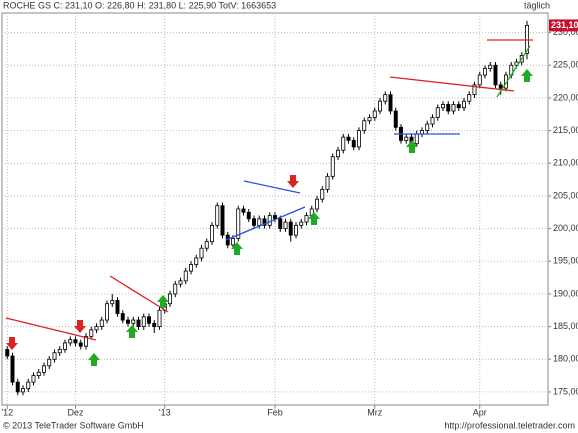  What do you see at coordinates (275, 412) in the screenshot?
I see `x-tick-label: Feb` at bounding box center [275, 412].